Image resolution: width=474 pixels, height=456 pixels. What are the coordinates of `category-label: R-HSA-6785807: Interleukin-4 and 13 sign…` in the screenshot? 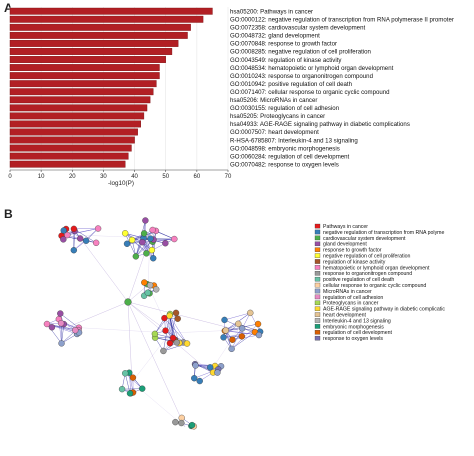 It's located at (294, 140).